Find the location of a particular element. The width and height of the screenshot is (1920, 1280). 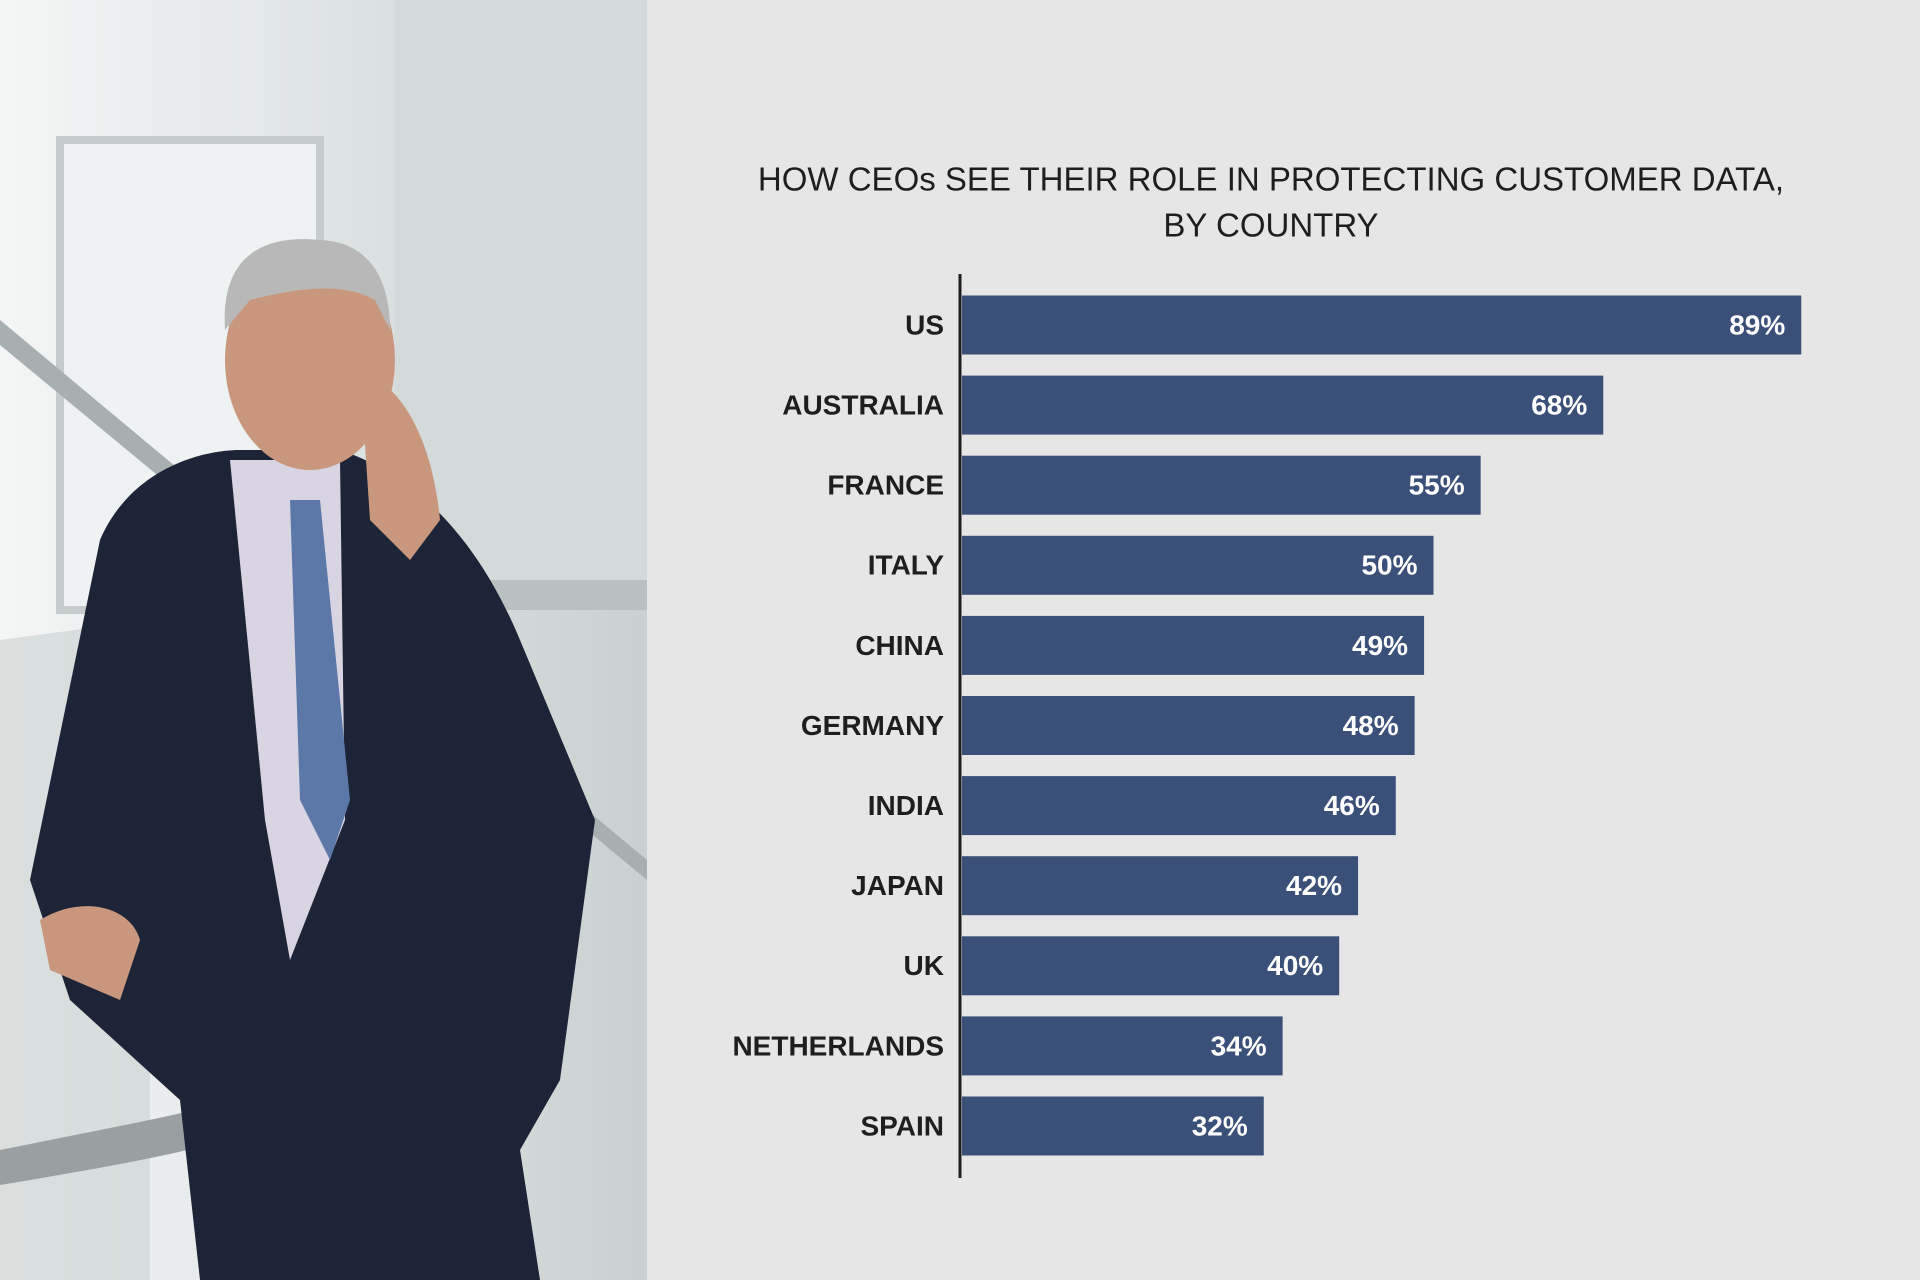

category-label: CHINA is located at coordinates (899, 645).